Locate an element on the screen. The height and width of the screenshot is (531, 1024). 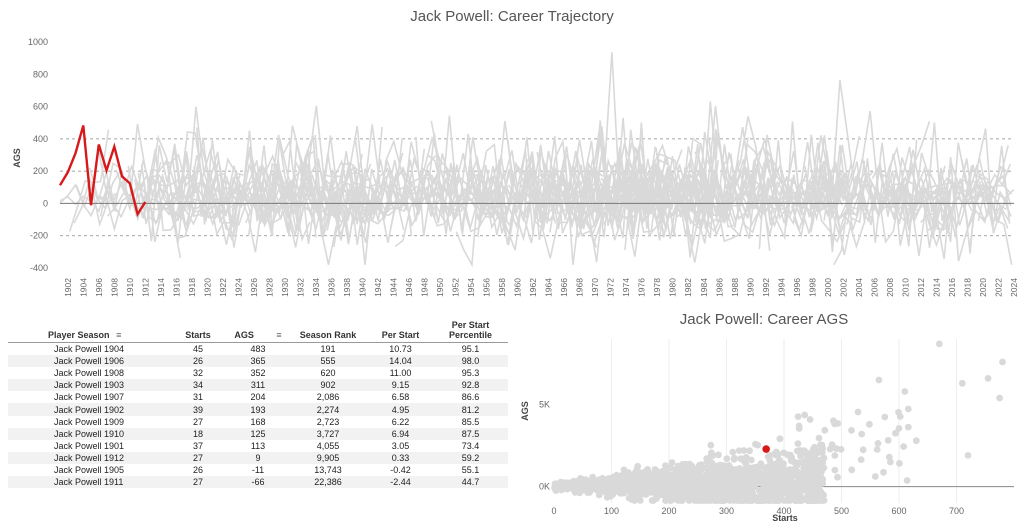
x-tick-label: 400 is located at coordinates (783, 511).